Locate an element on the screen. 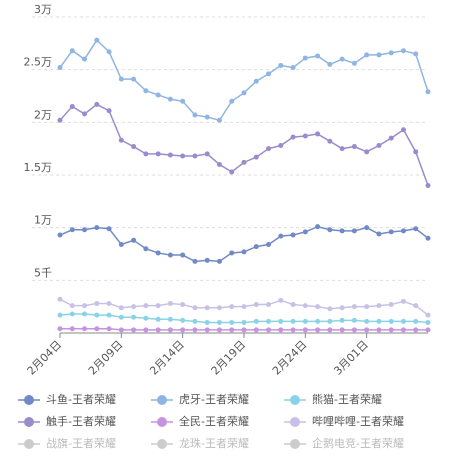  x-tick-label: 2月04日 is located at coordinates (45, 358).